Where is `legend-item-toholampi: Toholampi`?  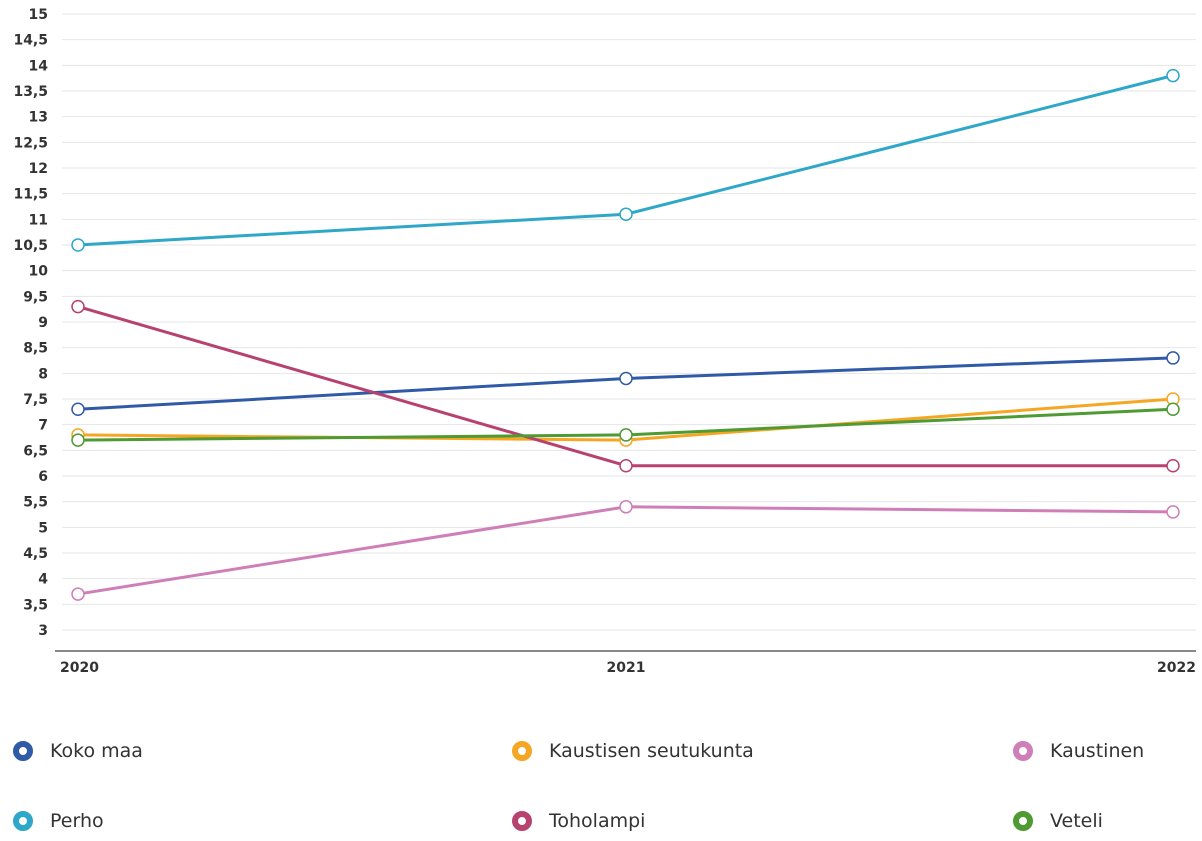 legend-item-toholampi: Toholampi is located at coordinates (578, 821).